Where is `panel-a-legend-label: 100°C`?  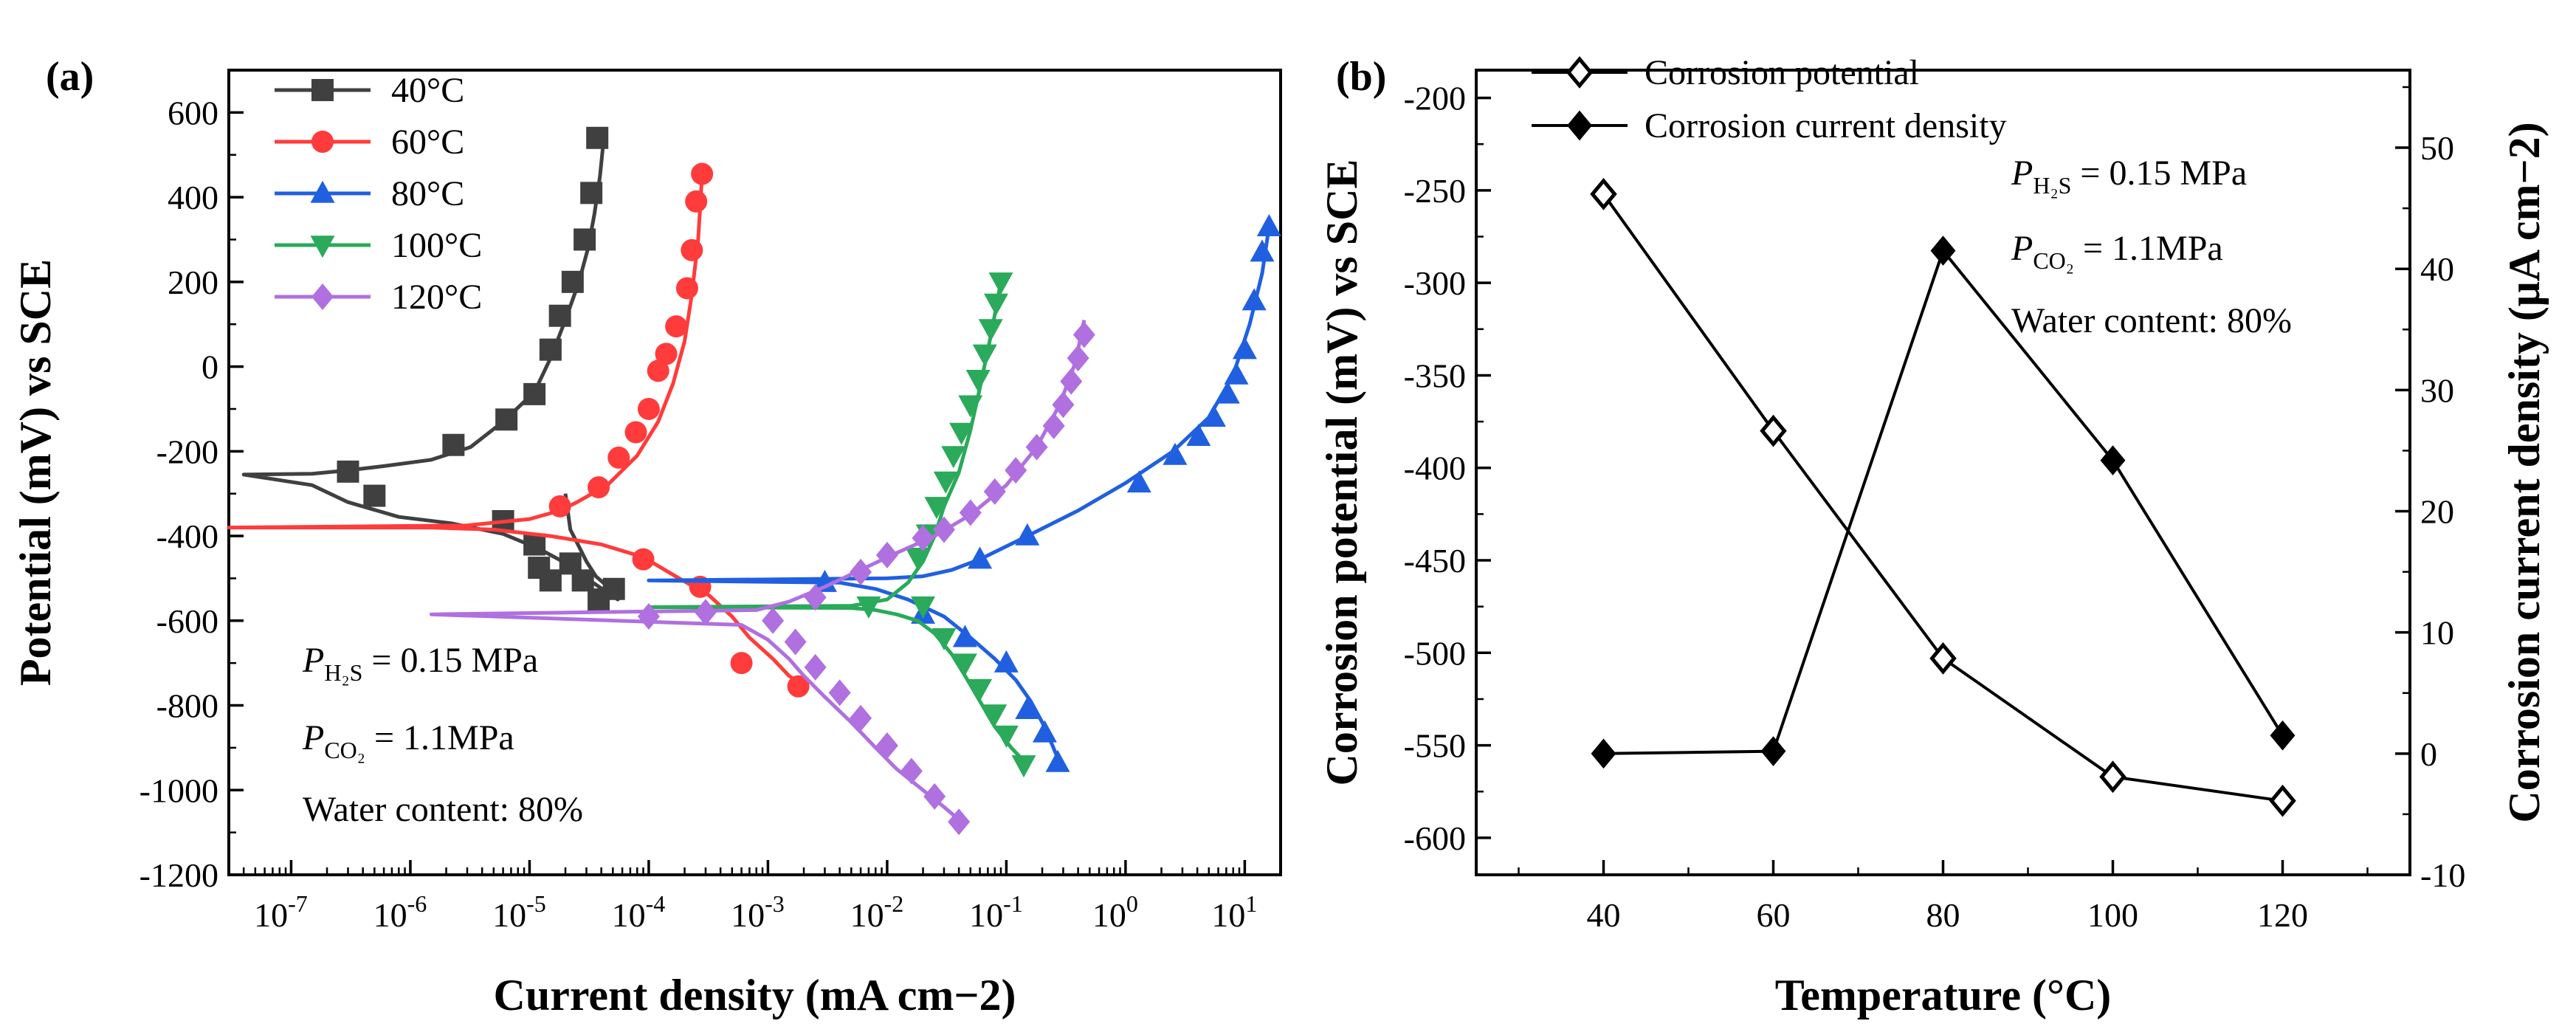
panel-a-legend-label: 100°C is located at coordinates (437, 245).